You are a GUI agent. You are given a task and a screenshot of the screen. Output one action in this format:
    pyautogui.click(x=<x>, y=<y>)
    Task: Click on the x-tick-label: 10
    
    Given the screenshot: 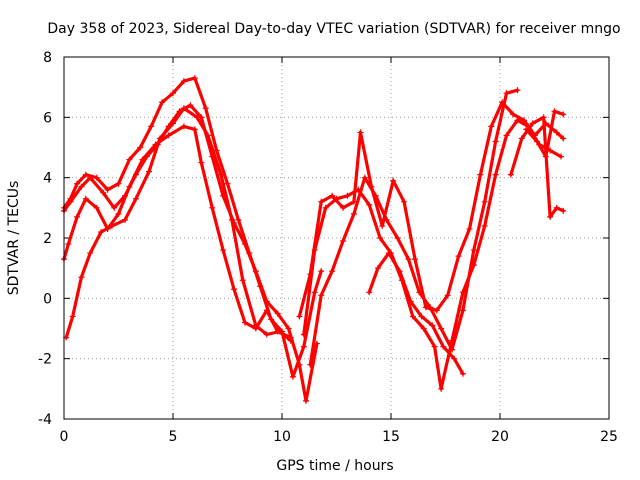 What is the action you would take?
    pyautogui.click(x=282, y=437)
    